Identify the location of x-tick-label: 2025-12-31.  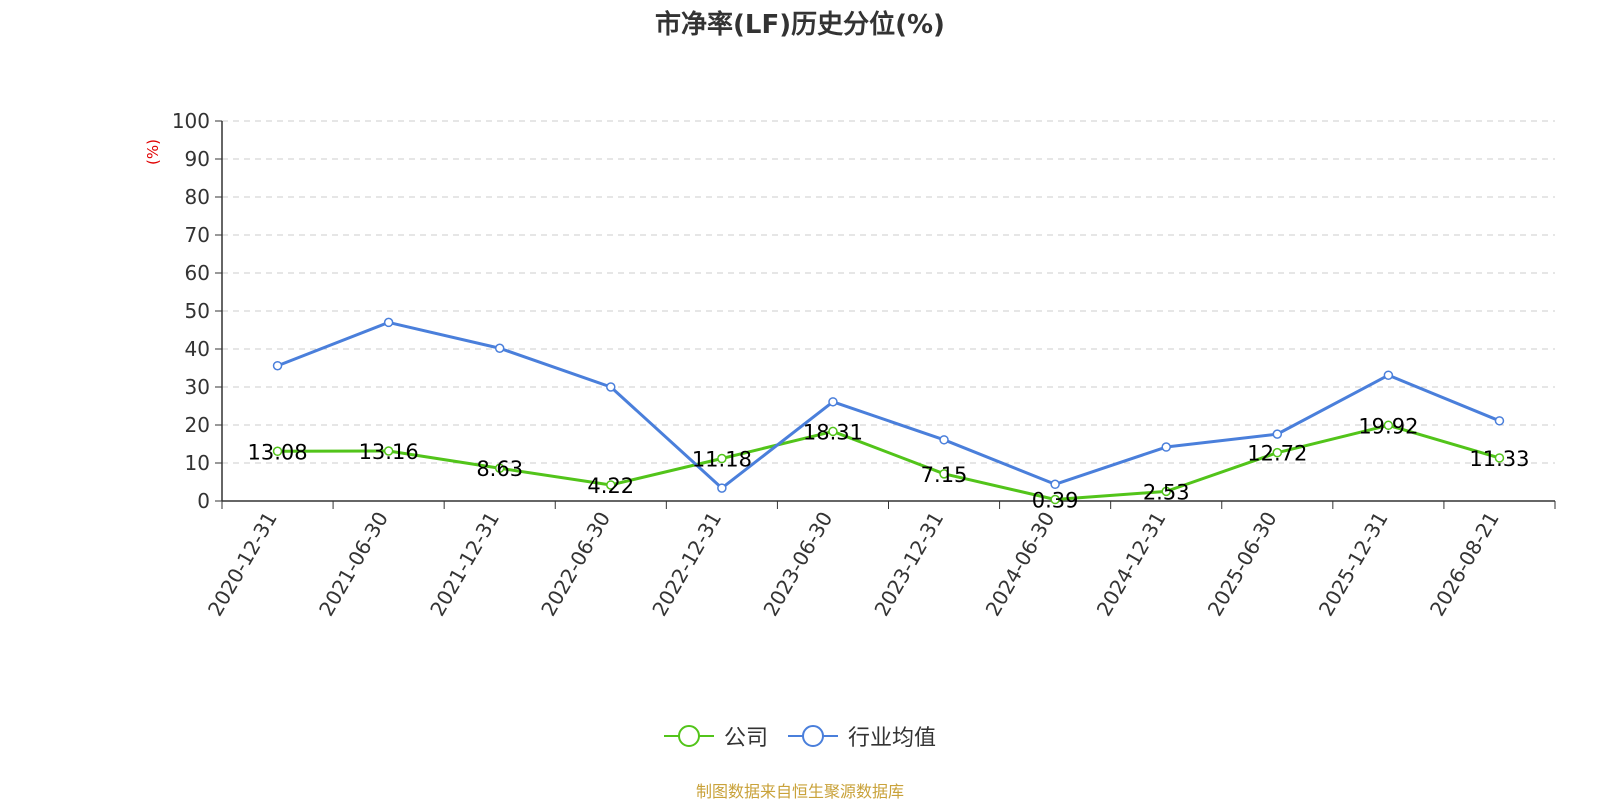
(1353, 564).